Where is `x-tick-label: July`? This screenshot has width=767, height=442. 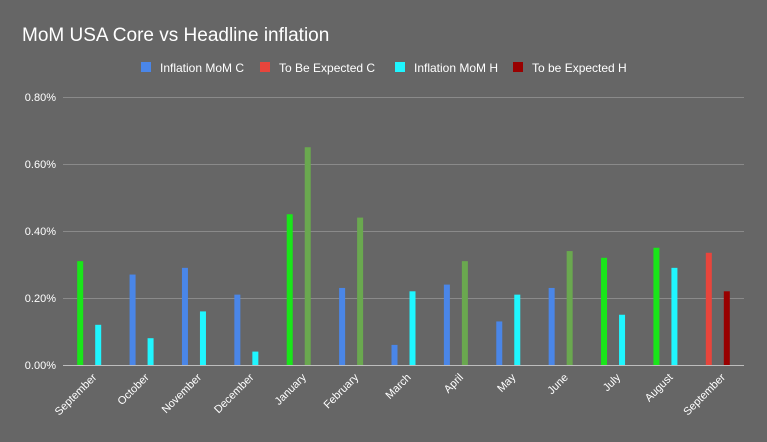
x-tick-label: July is located at coordinates (612, 382).